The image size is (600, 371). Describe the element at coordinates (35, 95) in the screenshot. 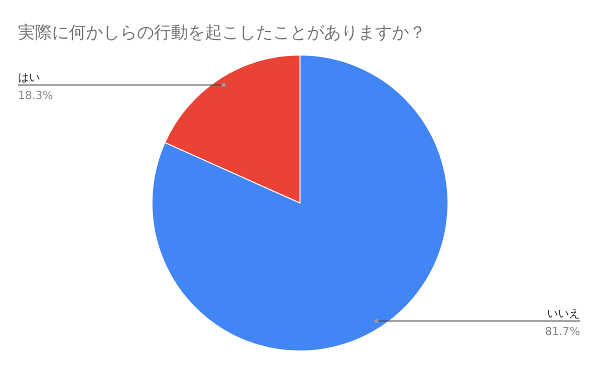

I see `data-label: 18.3%` at that location.